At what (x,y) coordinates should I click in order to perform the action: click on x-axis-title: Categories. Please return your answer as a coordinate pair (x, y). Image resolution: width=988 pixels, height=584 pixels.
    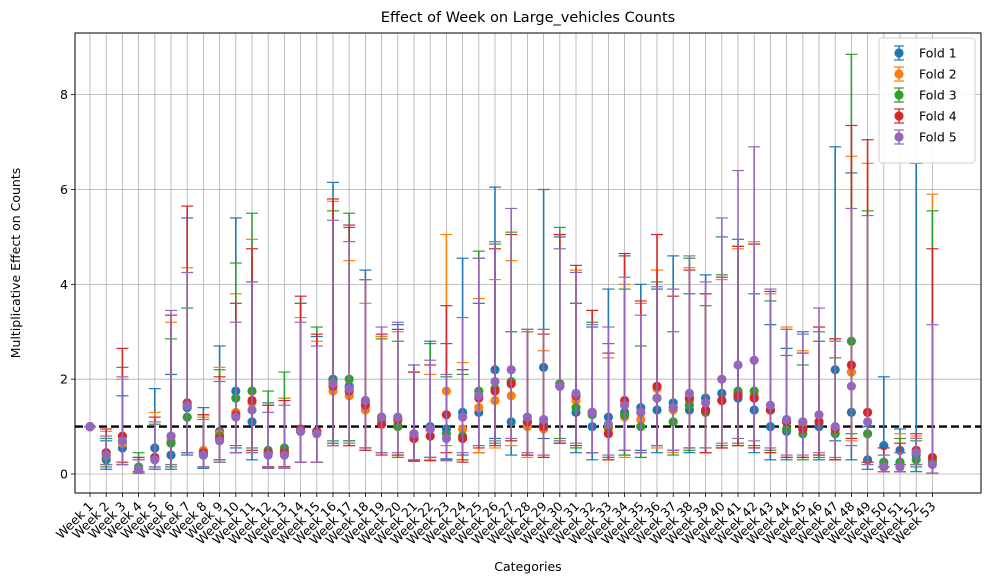
    Looking at the image, I should click on (527, 566).